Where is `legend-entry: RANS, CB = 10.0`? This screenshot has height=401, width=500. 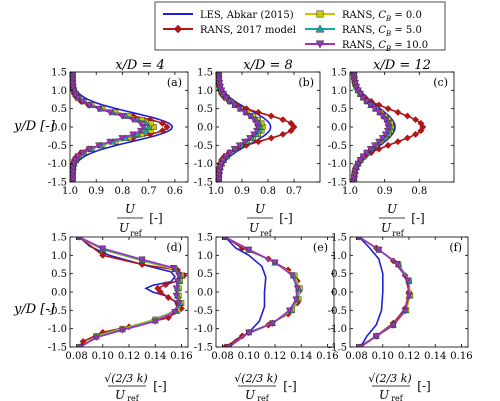 legend-entry: RANS, CB = 10.0 is located at coordinates (366, 46).